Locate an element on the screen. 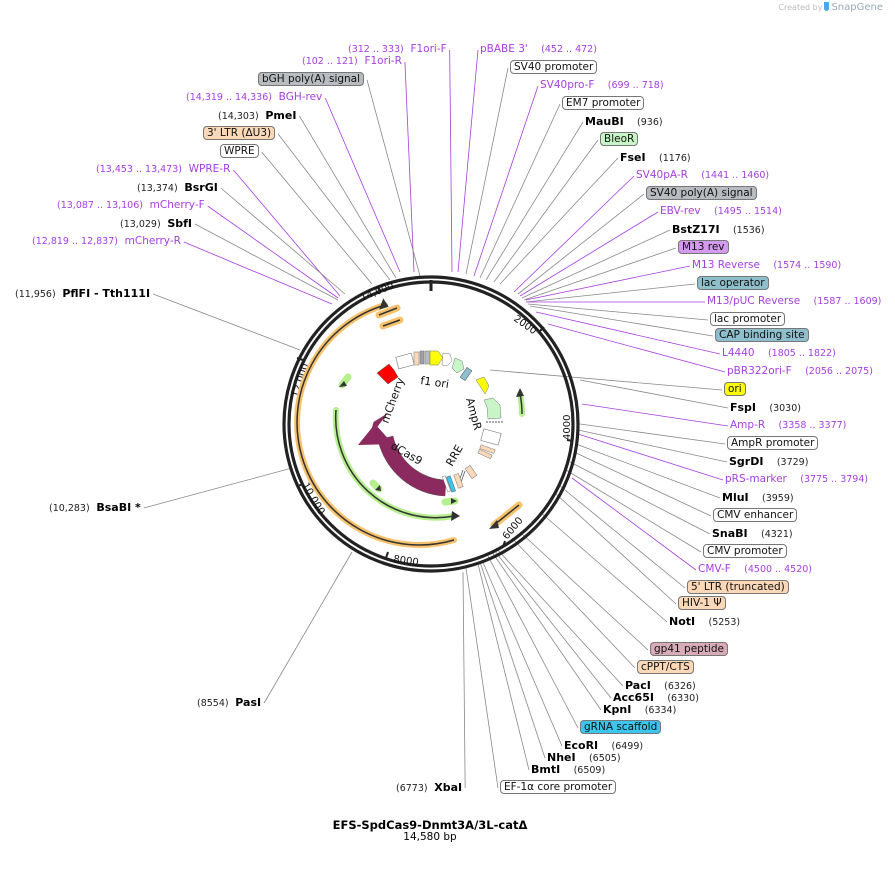 The width and height of the screenshot is (895, 872). label-name: WPRE is located at coordinates (239, 151).